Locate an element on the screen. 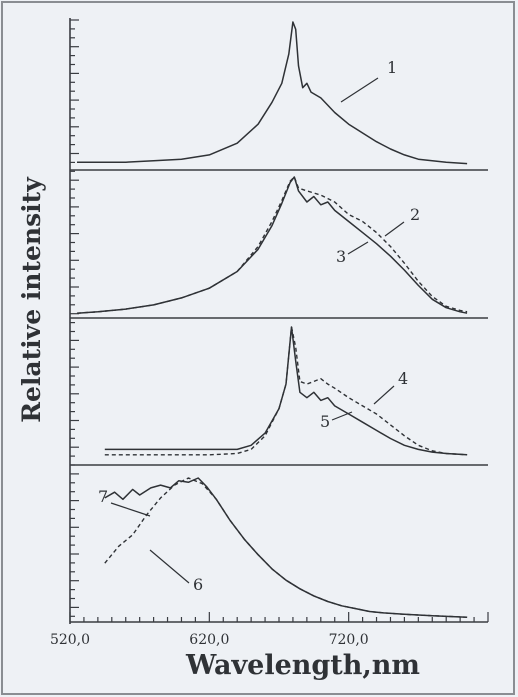 This screenshot has height=697, width=518. series-3-leader is located at coordinates (358, 248).